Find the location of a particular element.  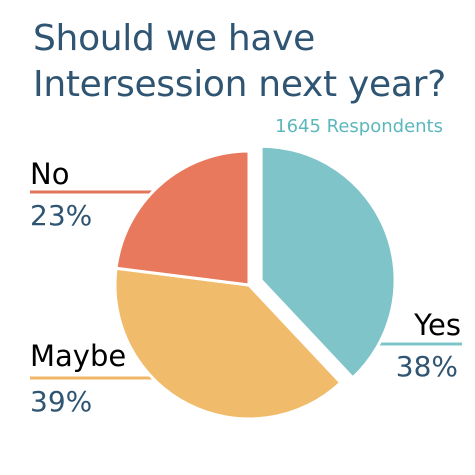

value-maybe: 39% is located at coordinates (61, 401).